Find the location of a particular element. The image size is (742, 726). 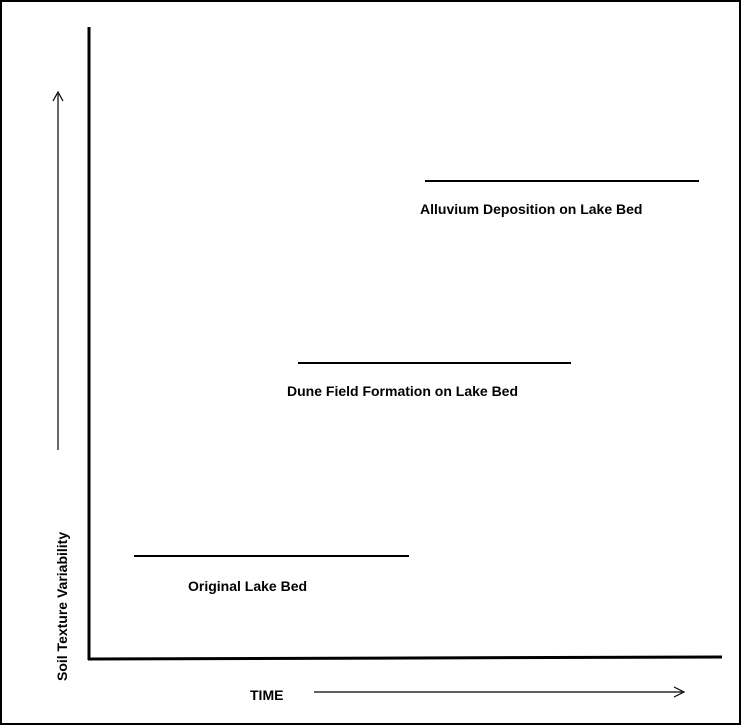

stage-2-label: Dune Field Formation on Lake Bed is located at coordinates (402, 391).